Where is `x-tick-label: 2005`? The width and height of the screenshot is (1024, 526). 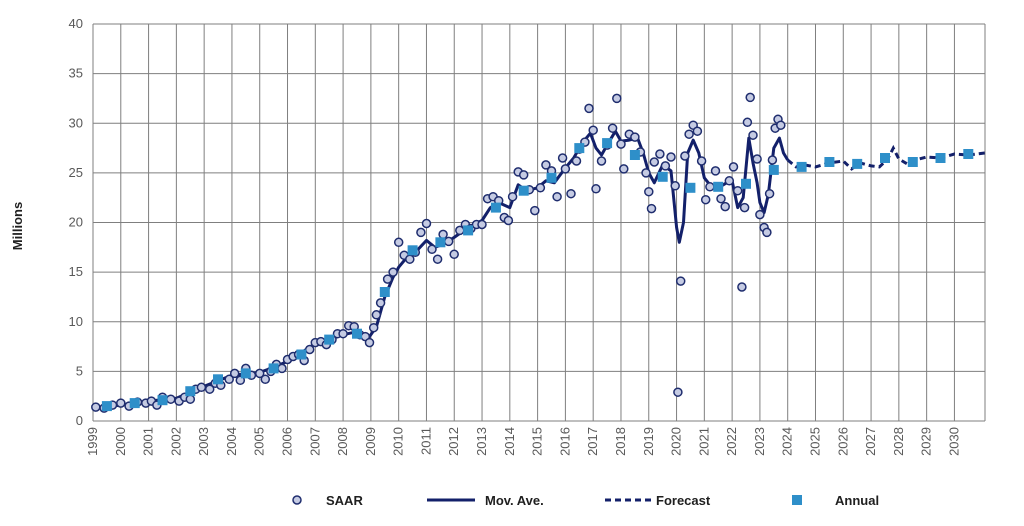
x-tick-label: 2005 is located at coordinates (259, 441).